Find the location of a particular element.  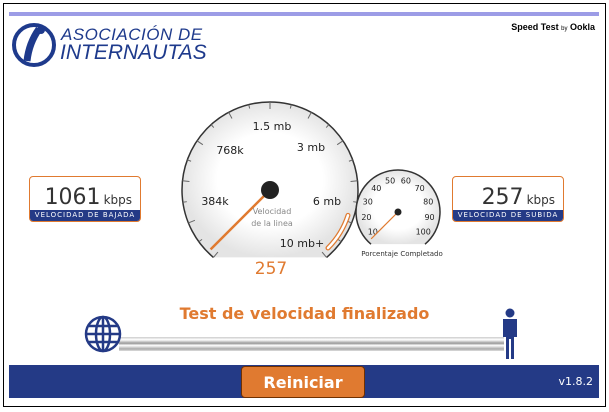

speed-label: 384k is located at coordinates (215, 201).